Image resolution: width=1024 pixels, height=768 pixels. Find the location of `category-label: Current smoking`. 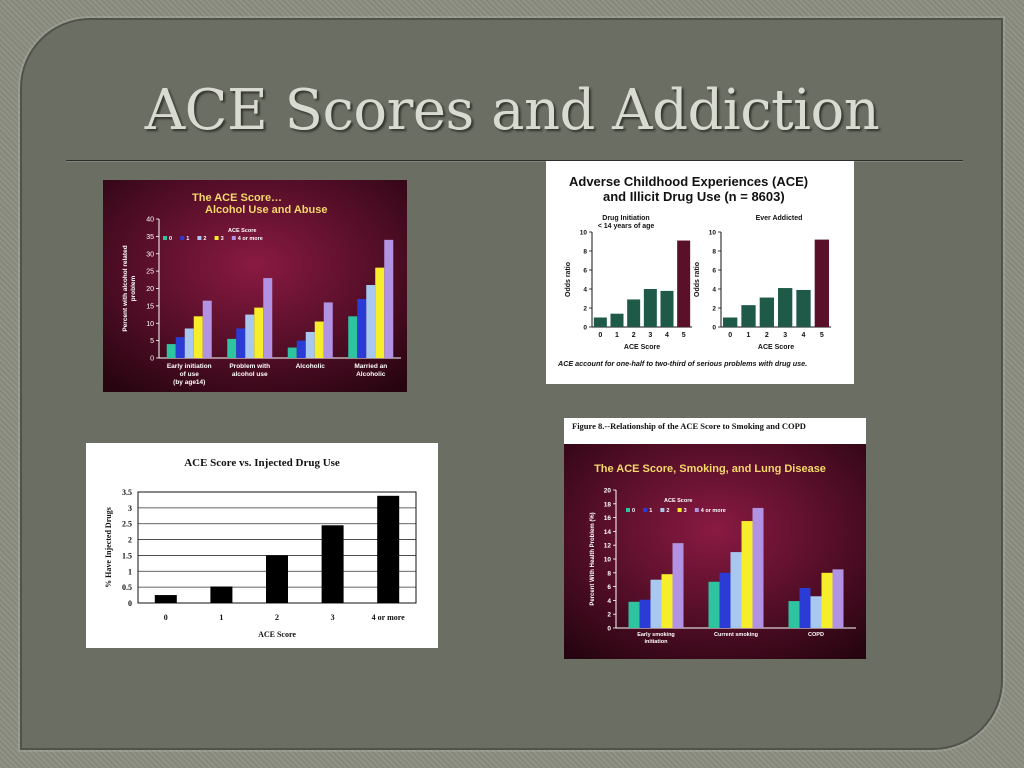

category-label: Current smoking is located at coordinates (736, 635).